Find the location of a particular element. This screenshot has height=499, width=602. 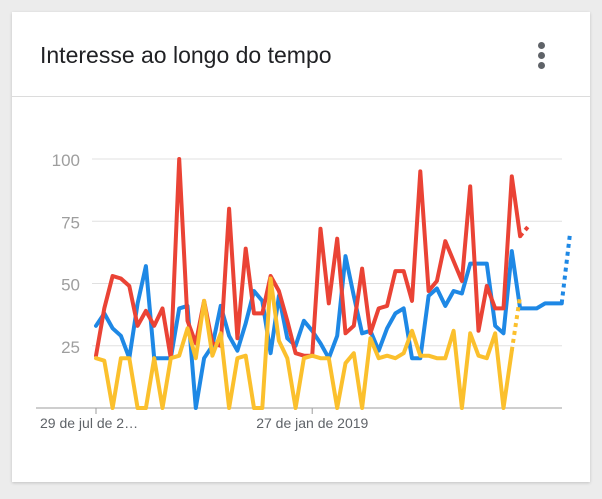

y-tick-label: 100 is located at coordinates (66, 160).